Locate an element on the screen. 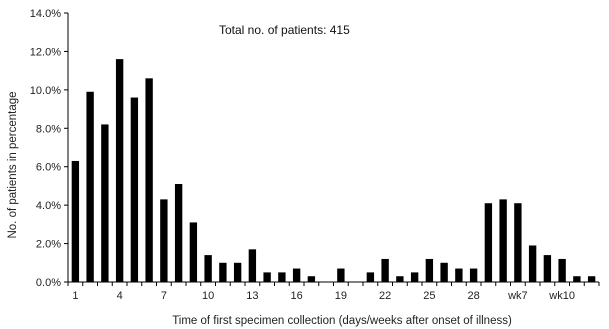  y-tick-label: 12.0% is located at coordinates (45, 52).